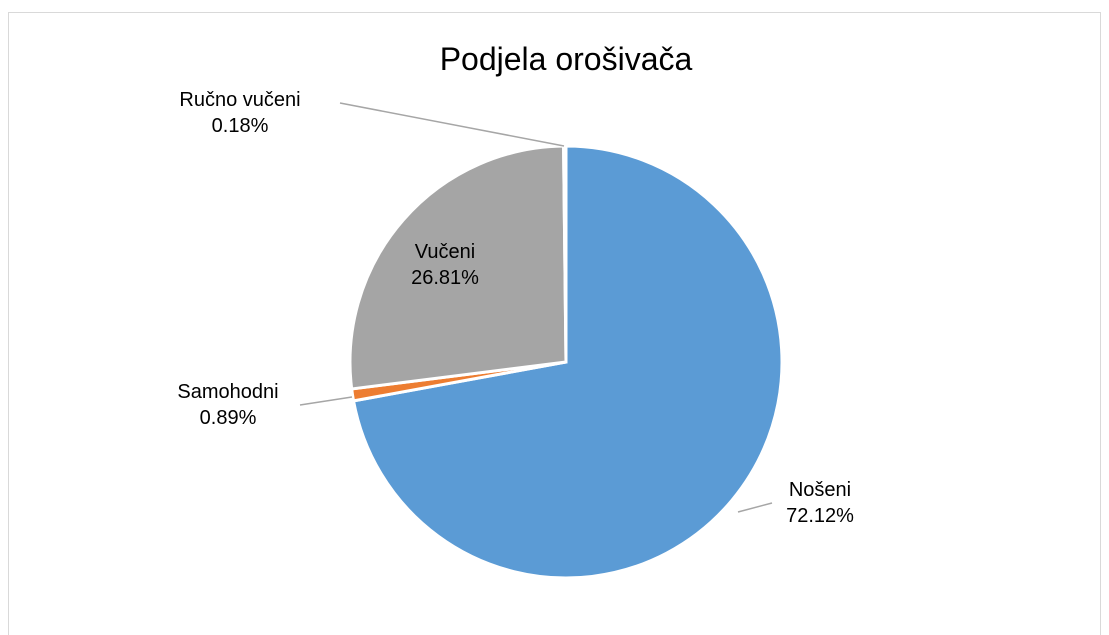 The width and height of the screenshot is (1109, 635). What do you see at coordinates (445, 265) in the screenshot?
I see `data-label: Vučeni 26.81%` at bounding box center [445, 265].